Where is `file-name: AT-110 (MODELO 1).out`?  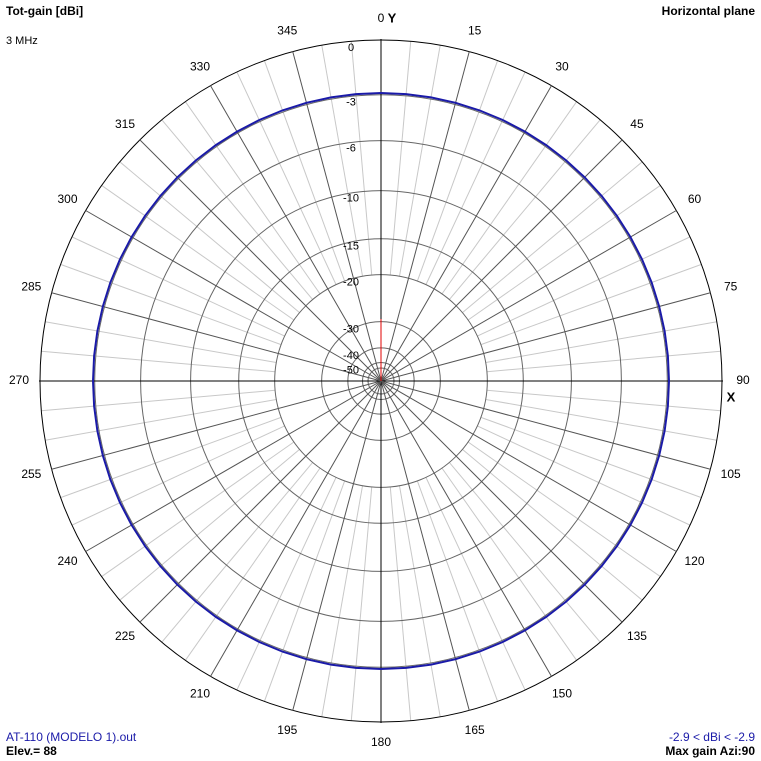
file-name: AT-110 (MODELO 1).out is located at coordinates (71, 737).